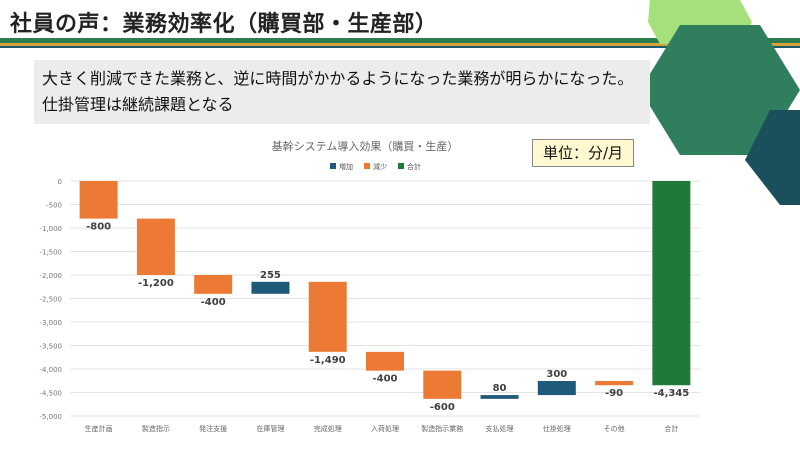 This screenshot has height=450, width=800. What do you see at coordinates (500, 388) in the screenshot?
I see `data-label: 80` at bounding box center [500, 388].